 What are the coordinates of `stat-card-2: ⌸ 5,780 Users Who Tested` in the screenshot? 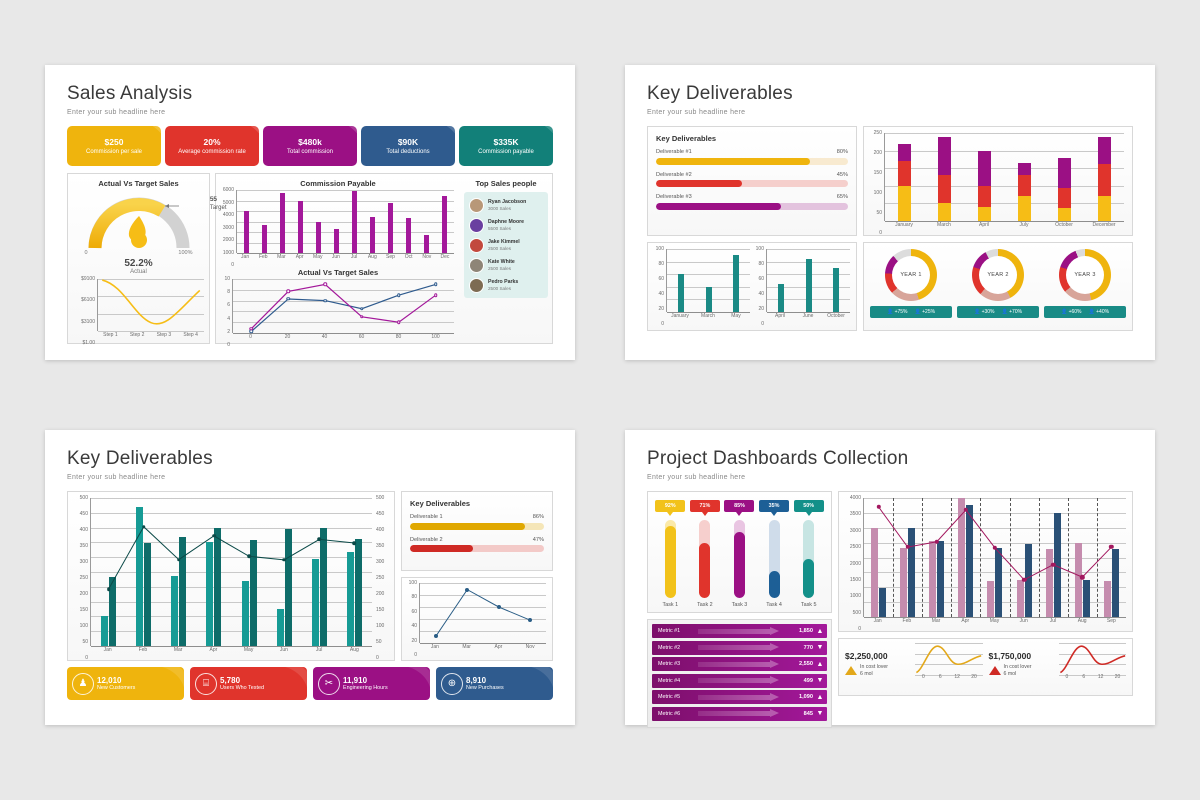 It's located at (248, 683).